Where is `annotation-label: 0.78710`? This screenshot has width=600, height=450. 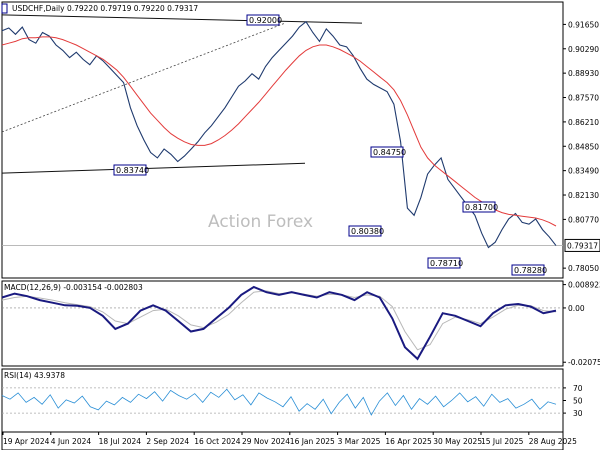 annotation-label: 0.78710 is located at coordinates (446, 263).